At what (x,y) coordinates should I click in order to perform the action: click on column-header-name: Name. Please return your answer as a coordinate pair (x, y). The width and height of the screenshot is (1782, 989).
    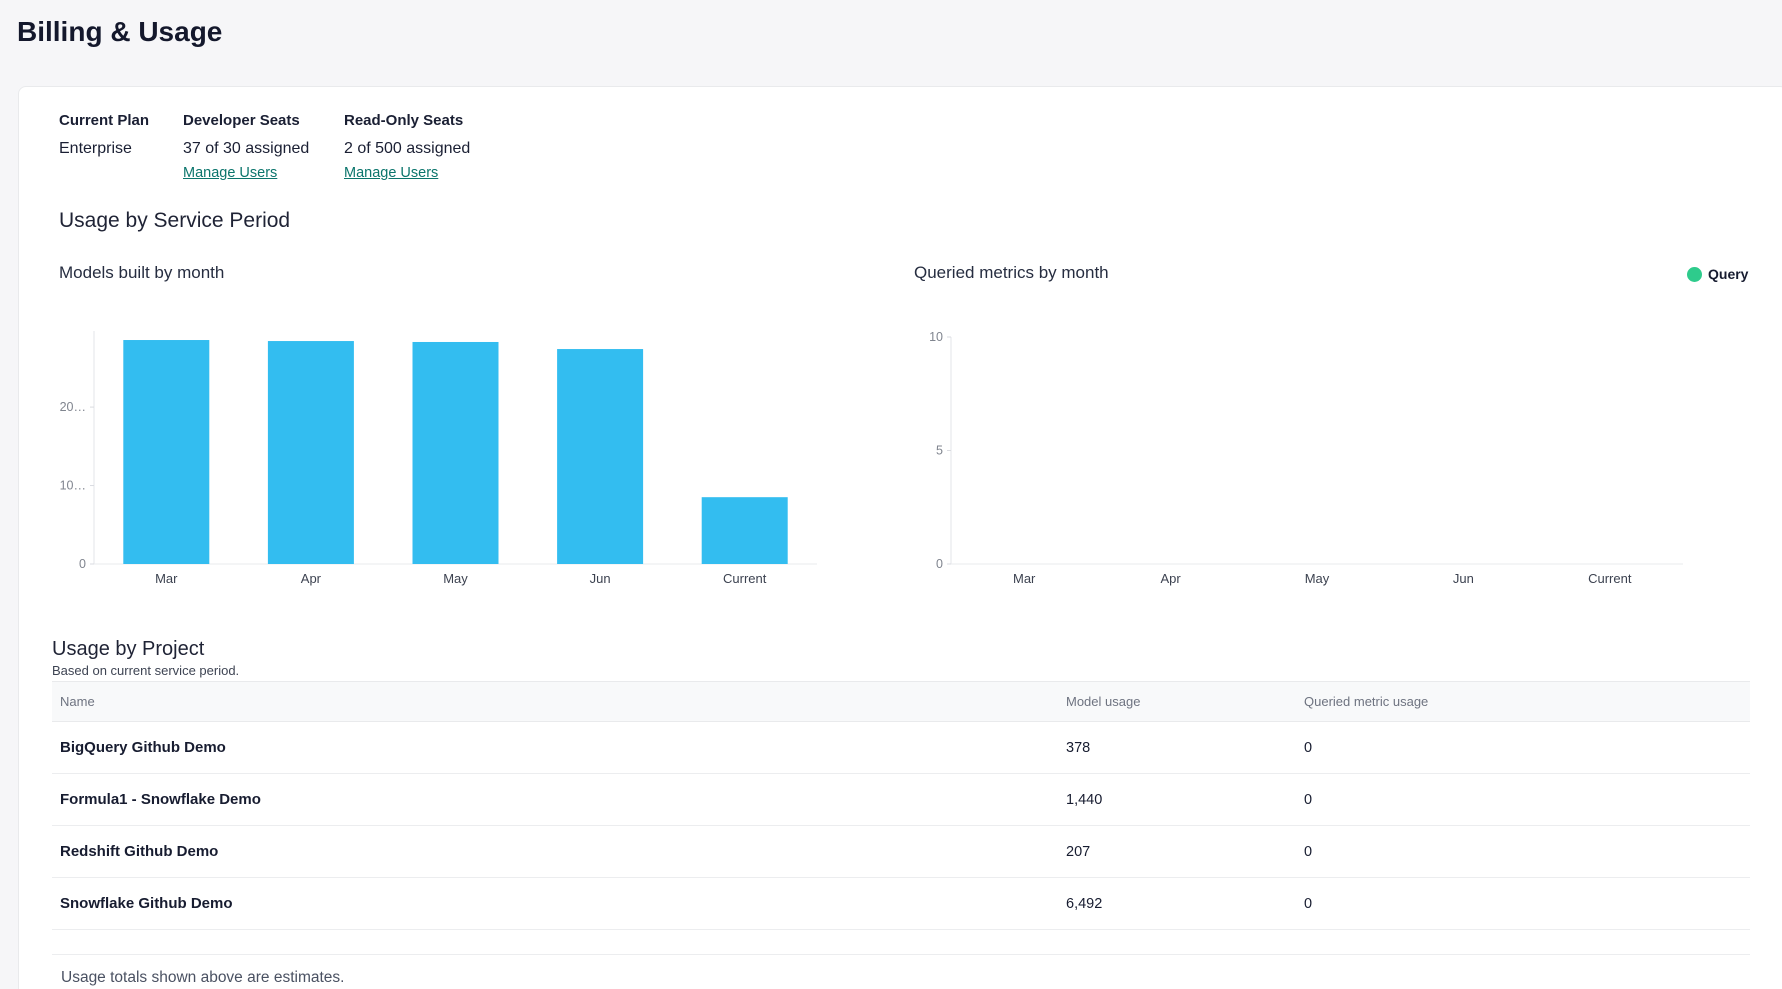
    Looking at the image, I should click on (77, 701).